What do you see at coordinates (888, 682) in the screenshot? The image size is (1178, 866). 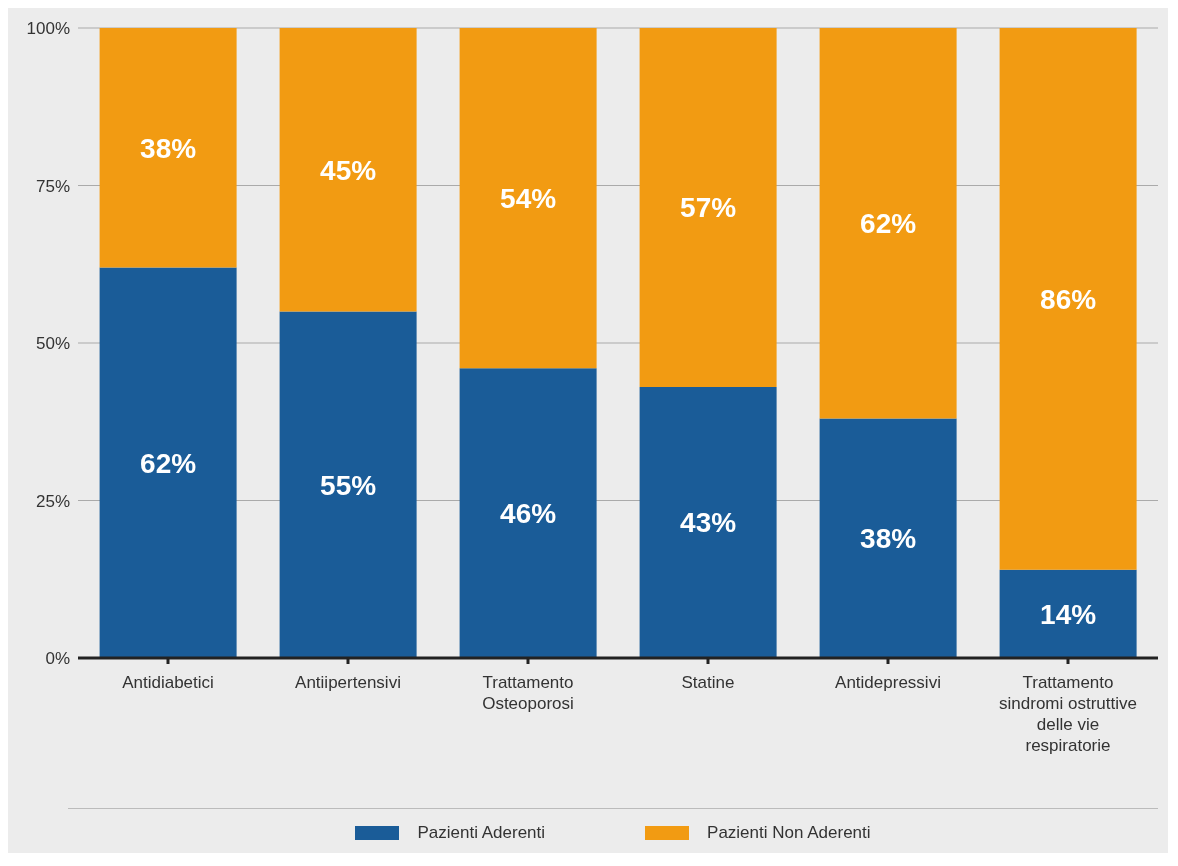 I see `x-tick-label: Antidepressivi` at bounding box center [888, 682].